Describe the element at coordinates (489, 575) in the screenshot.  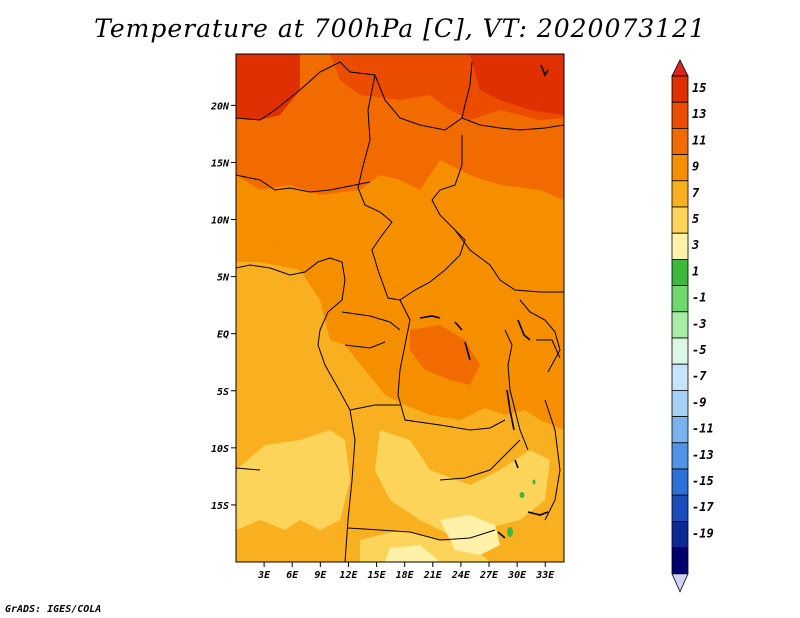
I see `lon-label: 27E` at that location.